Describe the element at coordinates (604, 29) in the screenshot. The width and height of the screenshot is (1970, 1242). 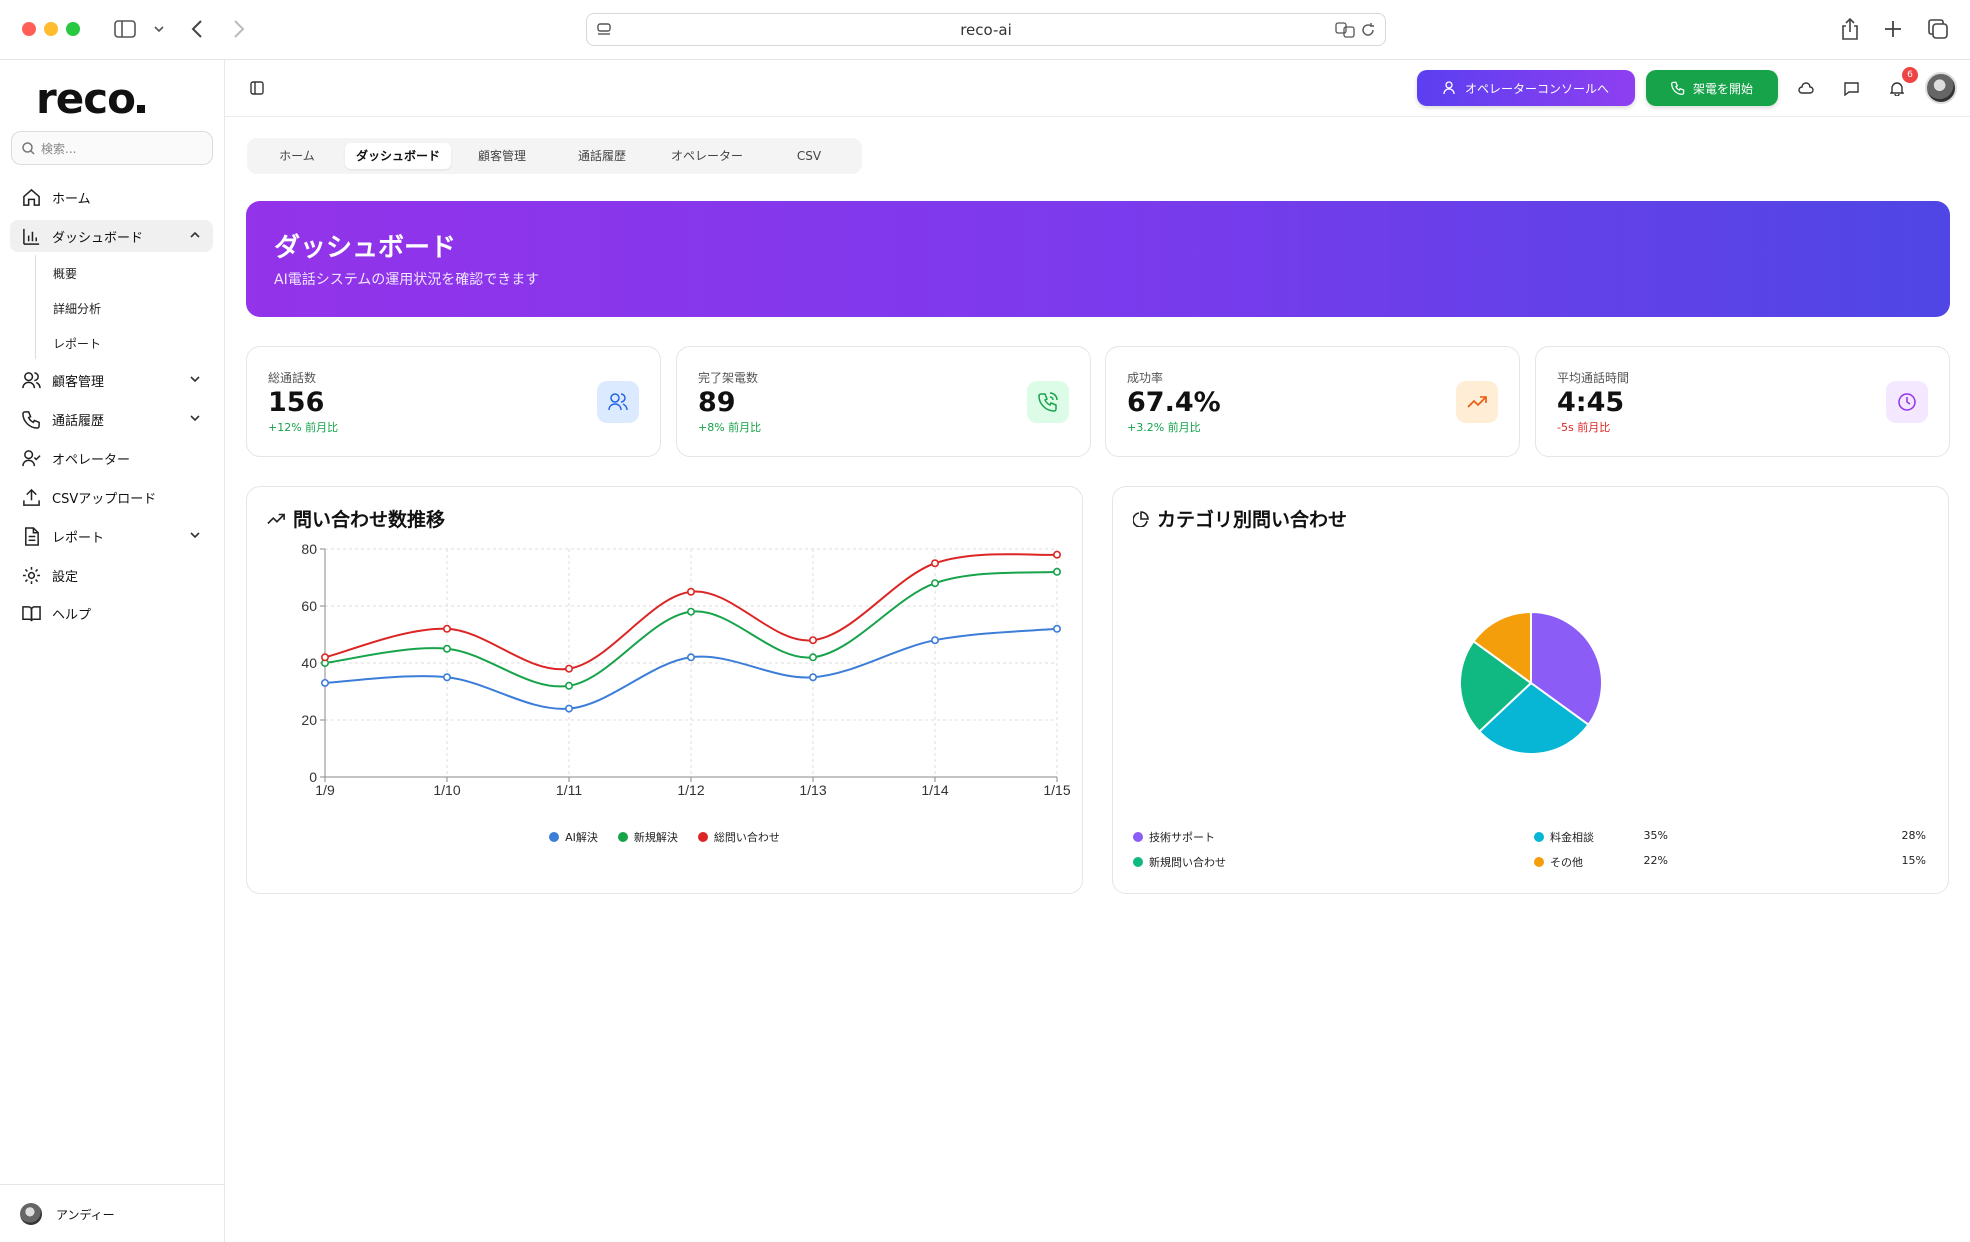
I see `page-icon` at that location.